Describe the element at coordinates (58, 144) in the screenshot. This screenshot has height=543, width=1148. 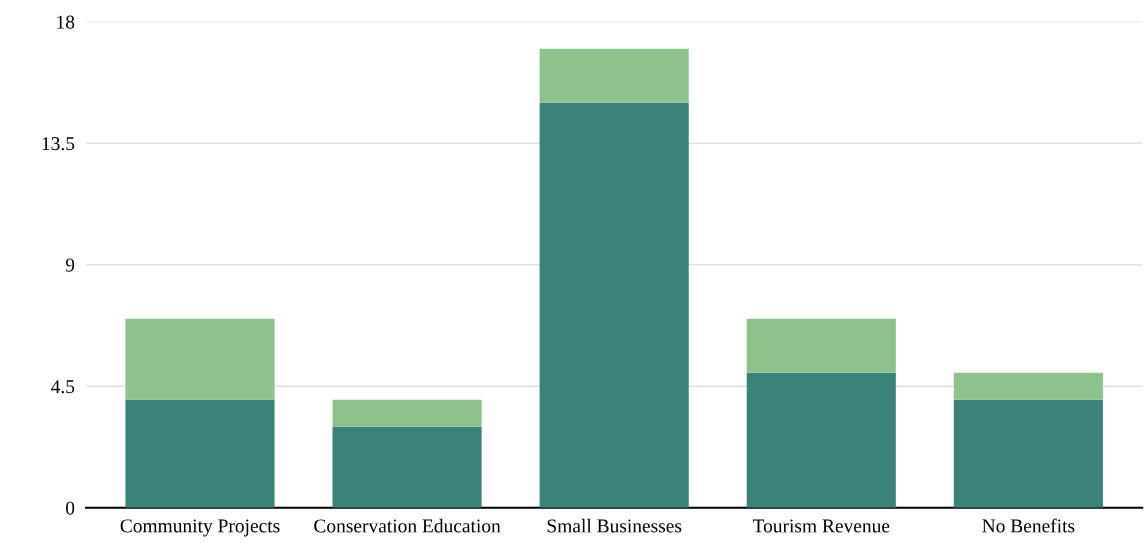
I see `y-tick-label: 13.5` at that location.